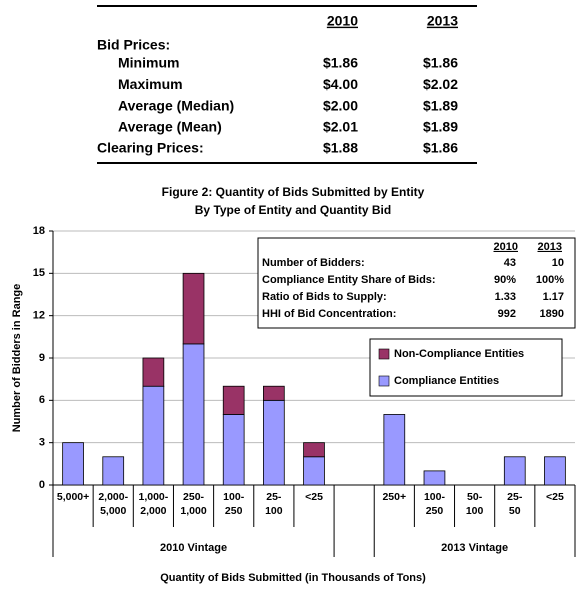 This screenshot has width=585, height=590. What do you see at coordinates (313, 263) in the screenshot?
I see `inset-row-label: Number of Bidders:` at bounding box center [313, 263].